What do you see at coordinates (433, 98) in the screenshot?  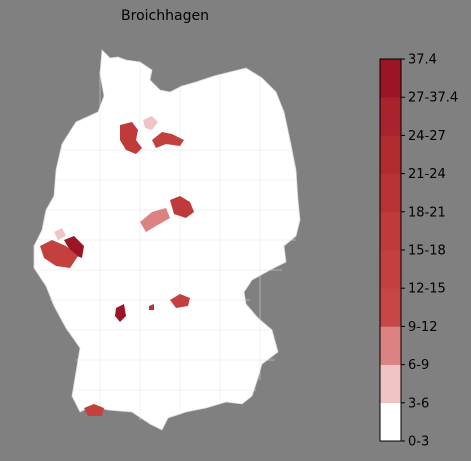 I see `legend-tick-label: 27-37.4` at bounding box center [433, 98].